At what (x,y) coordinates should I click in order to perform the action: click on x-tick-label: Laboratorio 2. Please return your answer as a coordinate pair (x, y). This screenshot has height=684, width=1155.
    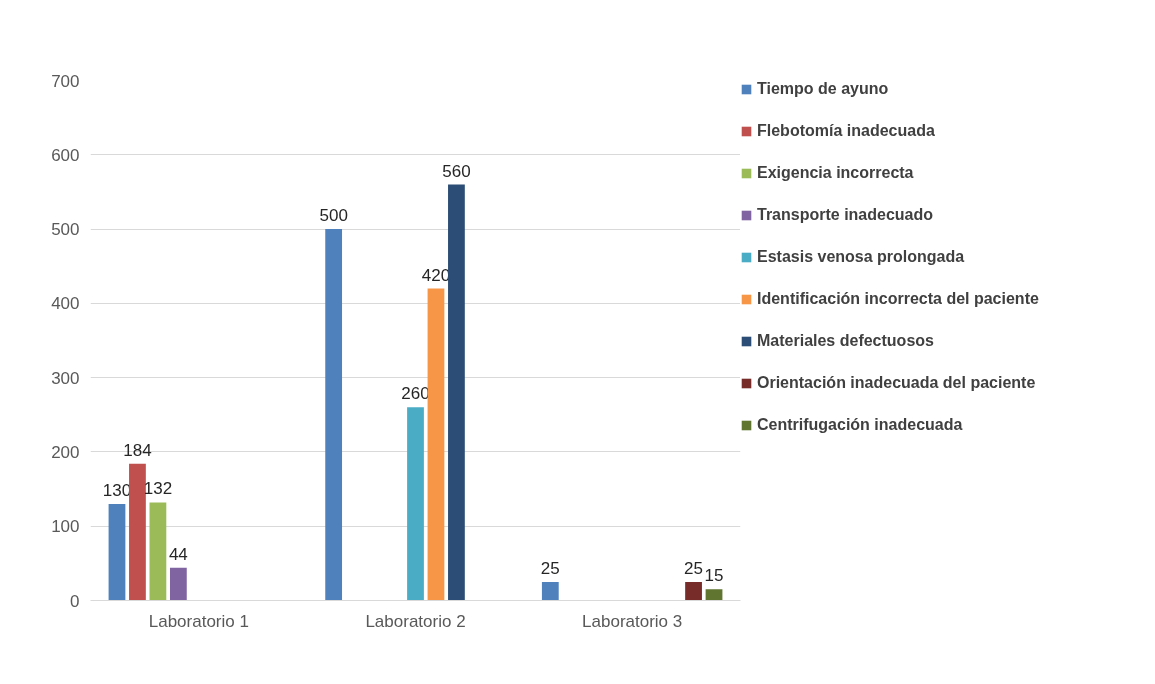
    Looking at the image, I should click on (415, 621).